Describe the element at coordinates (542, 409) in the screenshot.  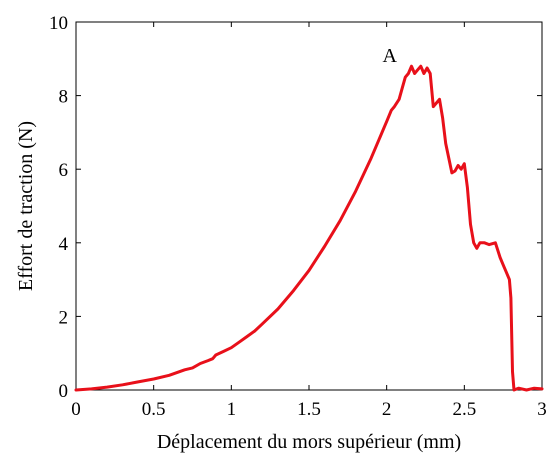
I see `x-tick-label: 3` at that location.